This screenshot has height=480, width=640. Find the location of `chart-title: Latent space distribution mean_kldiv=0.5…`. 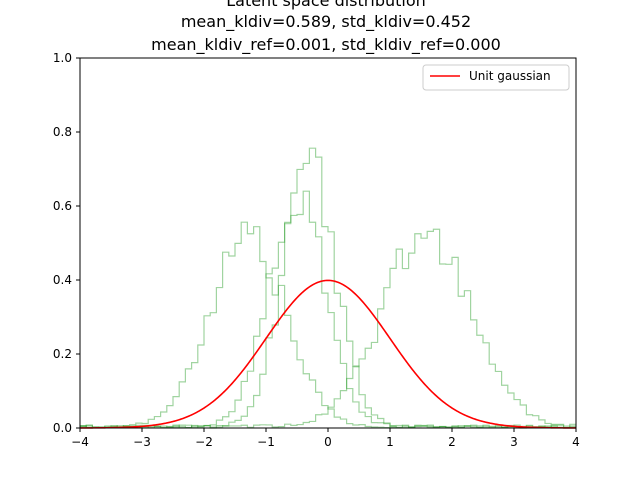

chart-title: Latent space distribution mean_kldiv=0.5… is located at coordinates (326, 27).